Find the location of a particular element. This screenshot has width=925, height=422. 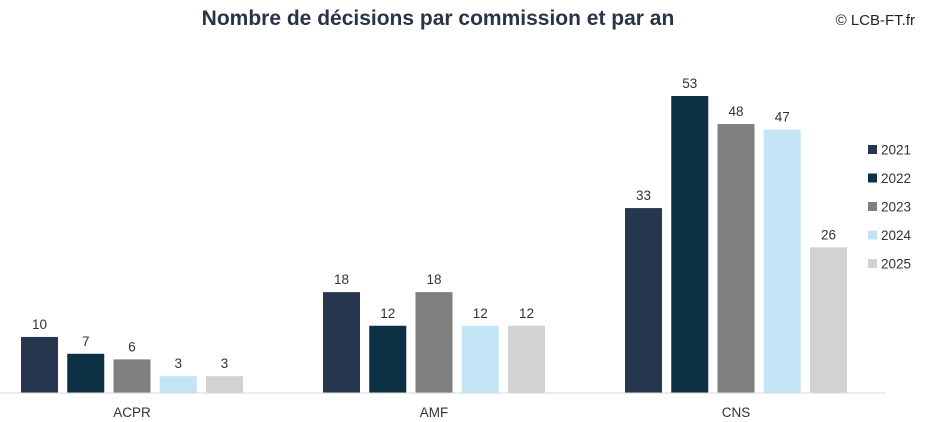

data-label-cns-2021: 33 is located at coordinates (643, 195).